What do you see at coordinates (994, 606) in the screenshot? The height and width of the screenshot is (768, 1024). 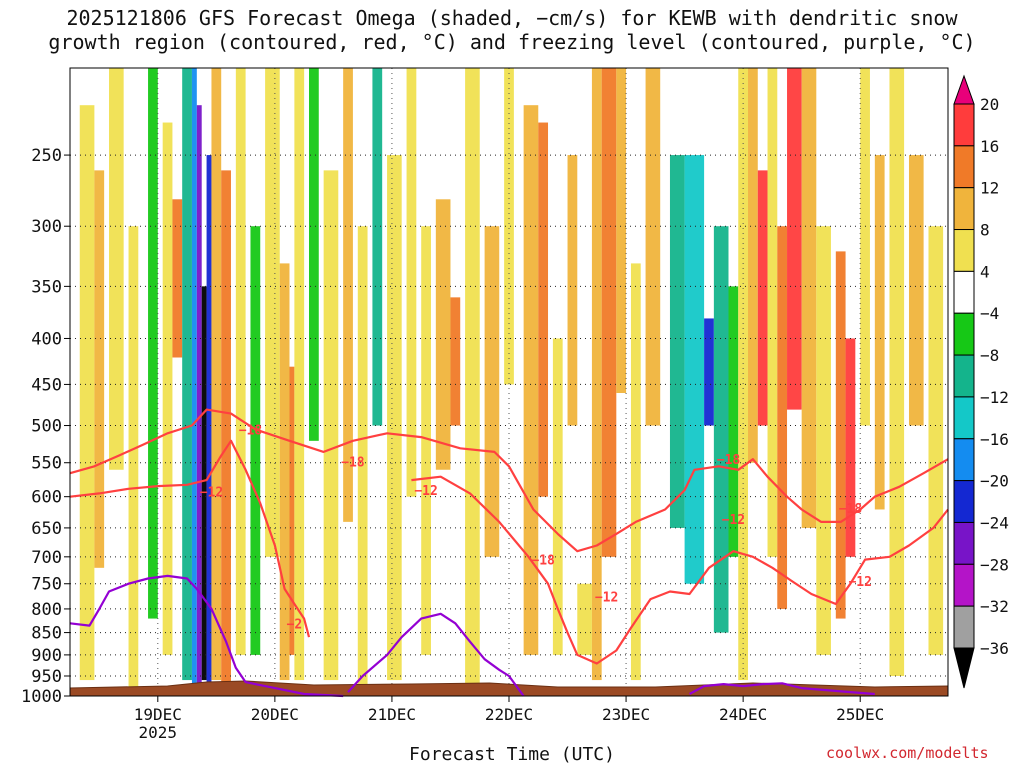 I see `colorbar-label-12: −32` at bounding box center [994, 606].